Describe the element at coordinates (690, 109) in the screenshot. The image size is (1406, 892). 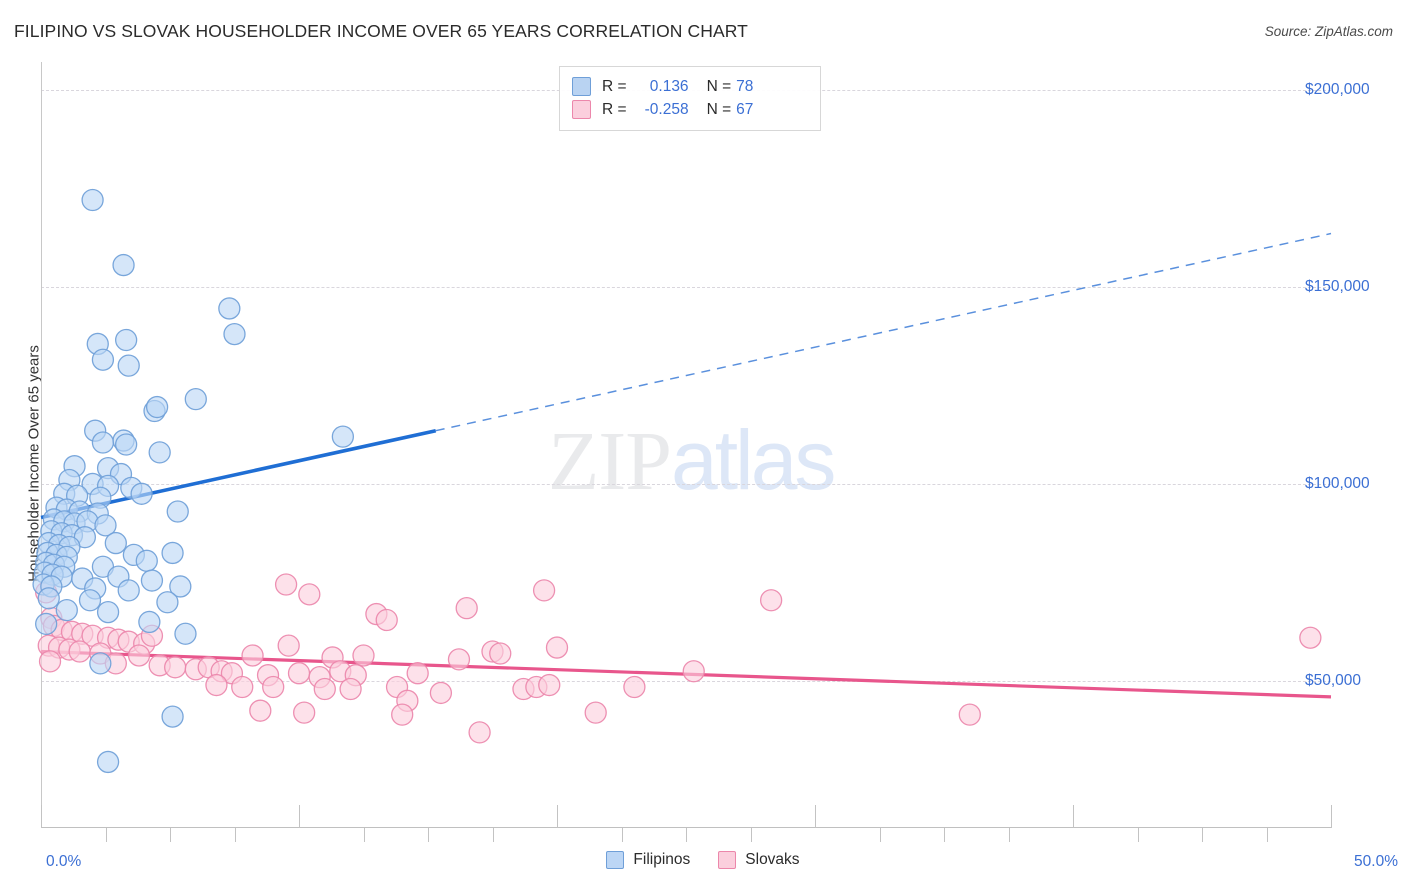
I see `stats-row-slovaks: R = -0.258 N = 67` at that location.